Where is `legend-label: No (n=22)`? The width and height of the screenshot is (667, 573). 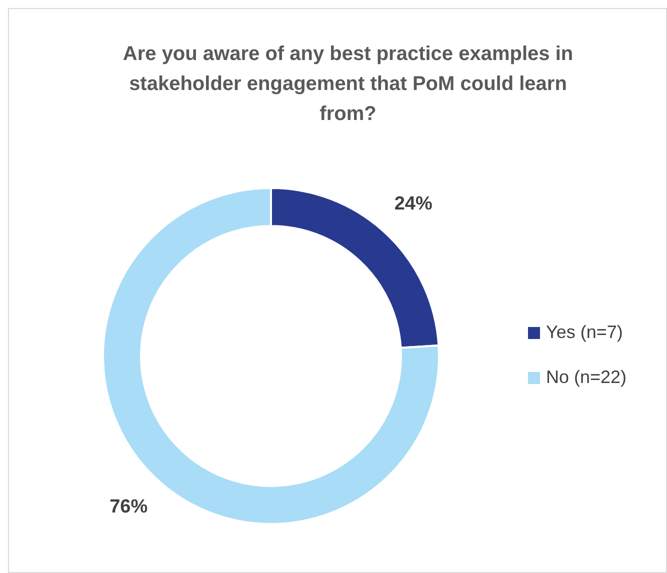
legend-label: No (n=22) is located at coordinates (586, 376).